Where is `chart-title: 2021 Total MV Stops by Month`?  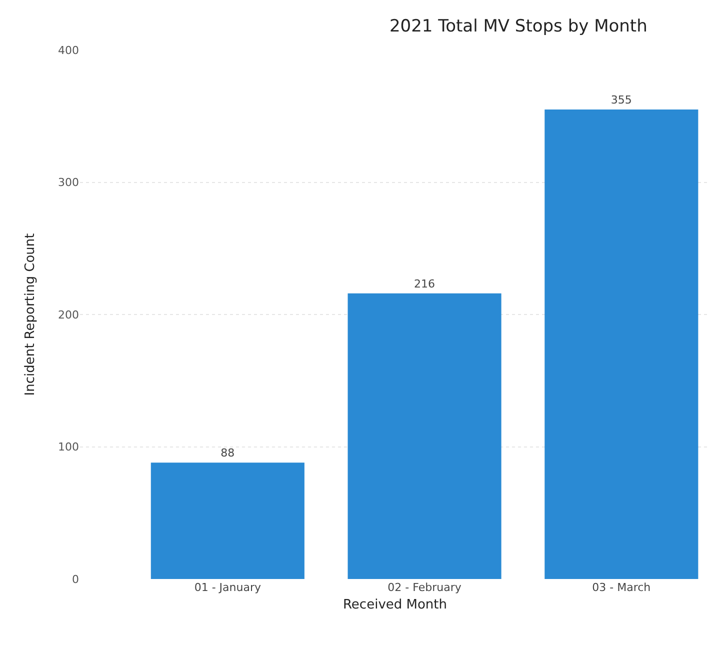 chart-title: 2021 Total MV Stops by Month is located at coordinates (518, 26).